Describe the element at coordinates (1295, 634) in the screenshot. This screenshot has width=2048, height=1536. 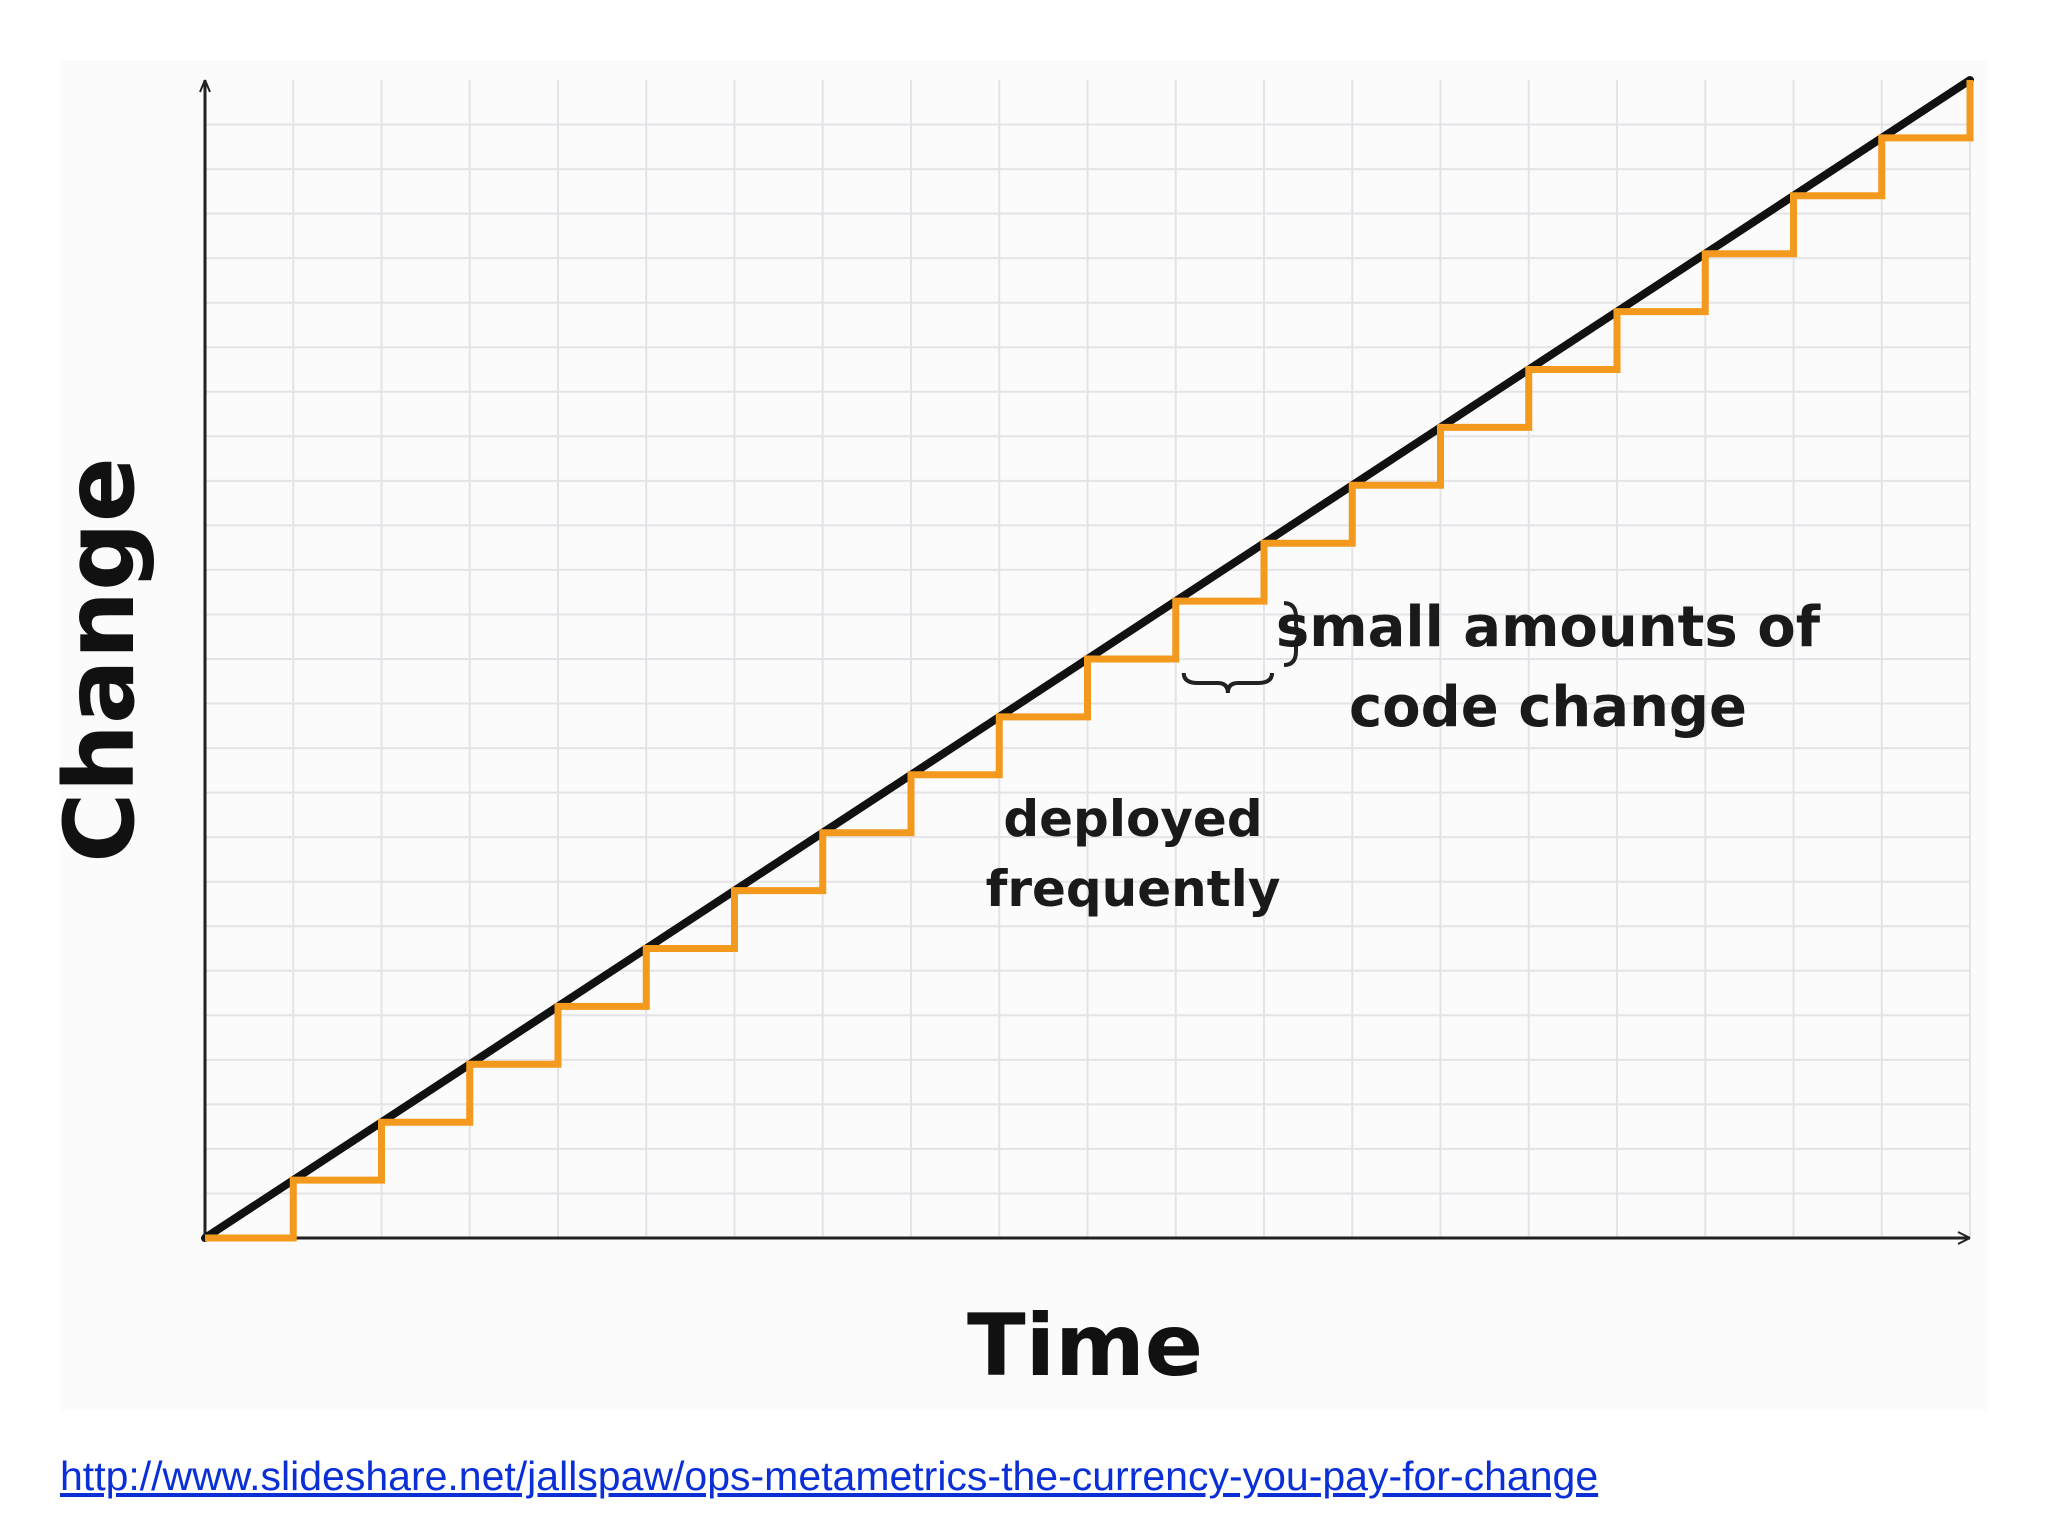
I see `vertical-brace` at that location.